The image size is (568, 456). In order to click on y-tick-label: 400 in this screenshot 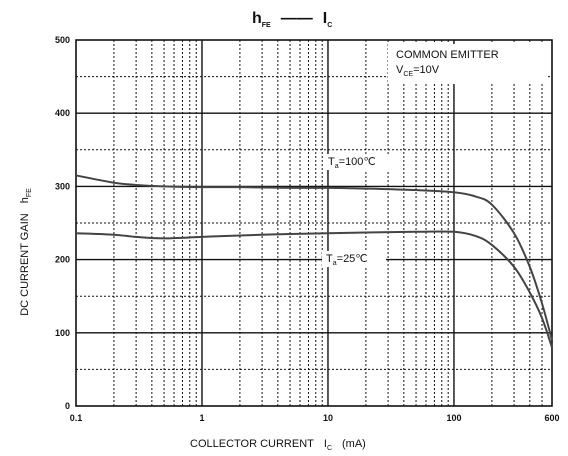, I will do `click(62, 113)`.